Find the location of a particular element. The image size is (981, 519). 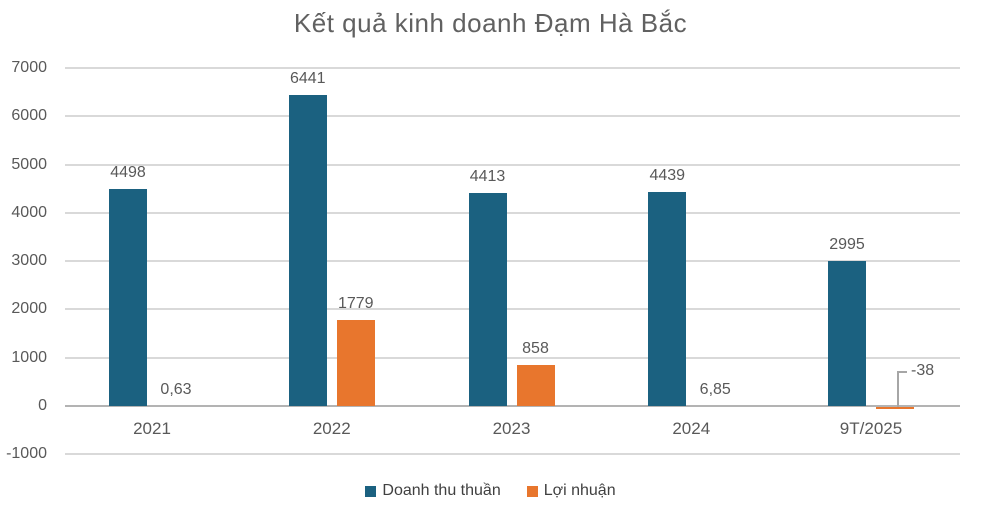

category-label-2023: 2023 is located at coordinates (511, 428).